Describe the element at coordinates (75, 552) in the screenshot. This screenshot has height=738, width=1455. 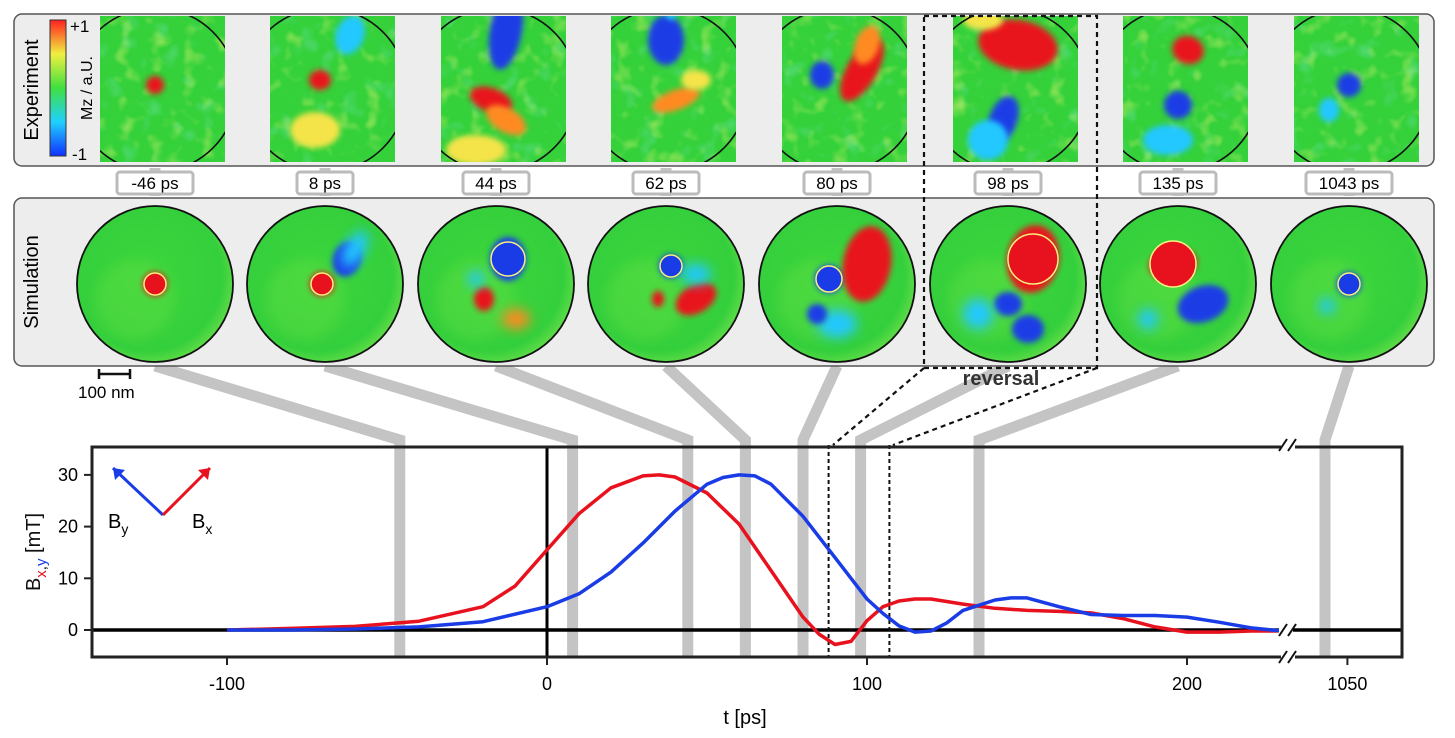
I see `y-axis-ticks: 0 10 20 30` at that location.